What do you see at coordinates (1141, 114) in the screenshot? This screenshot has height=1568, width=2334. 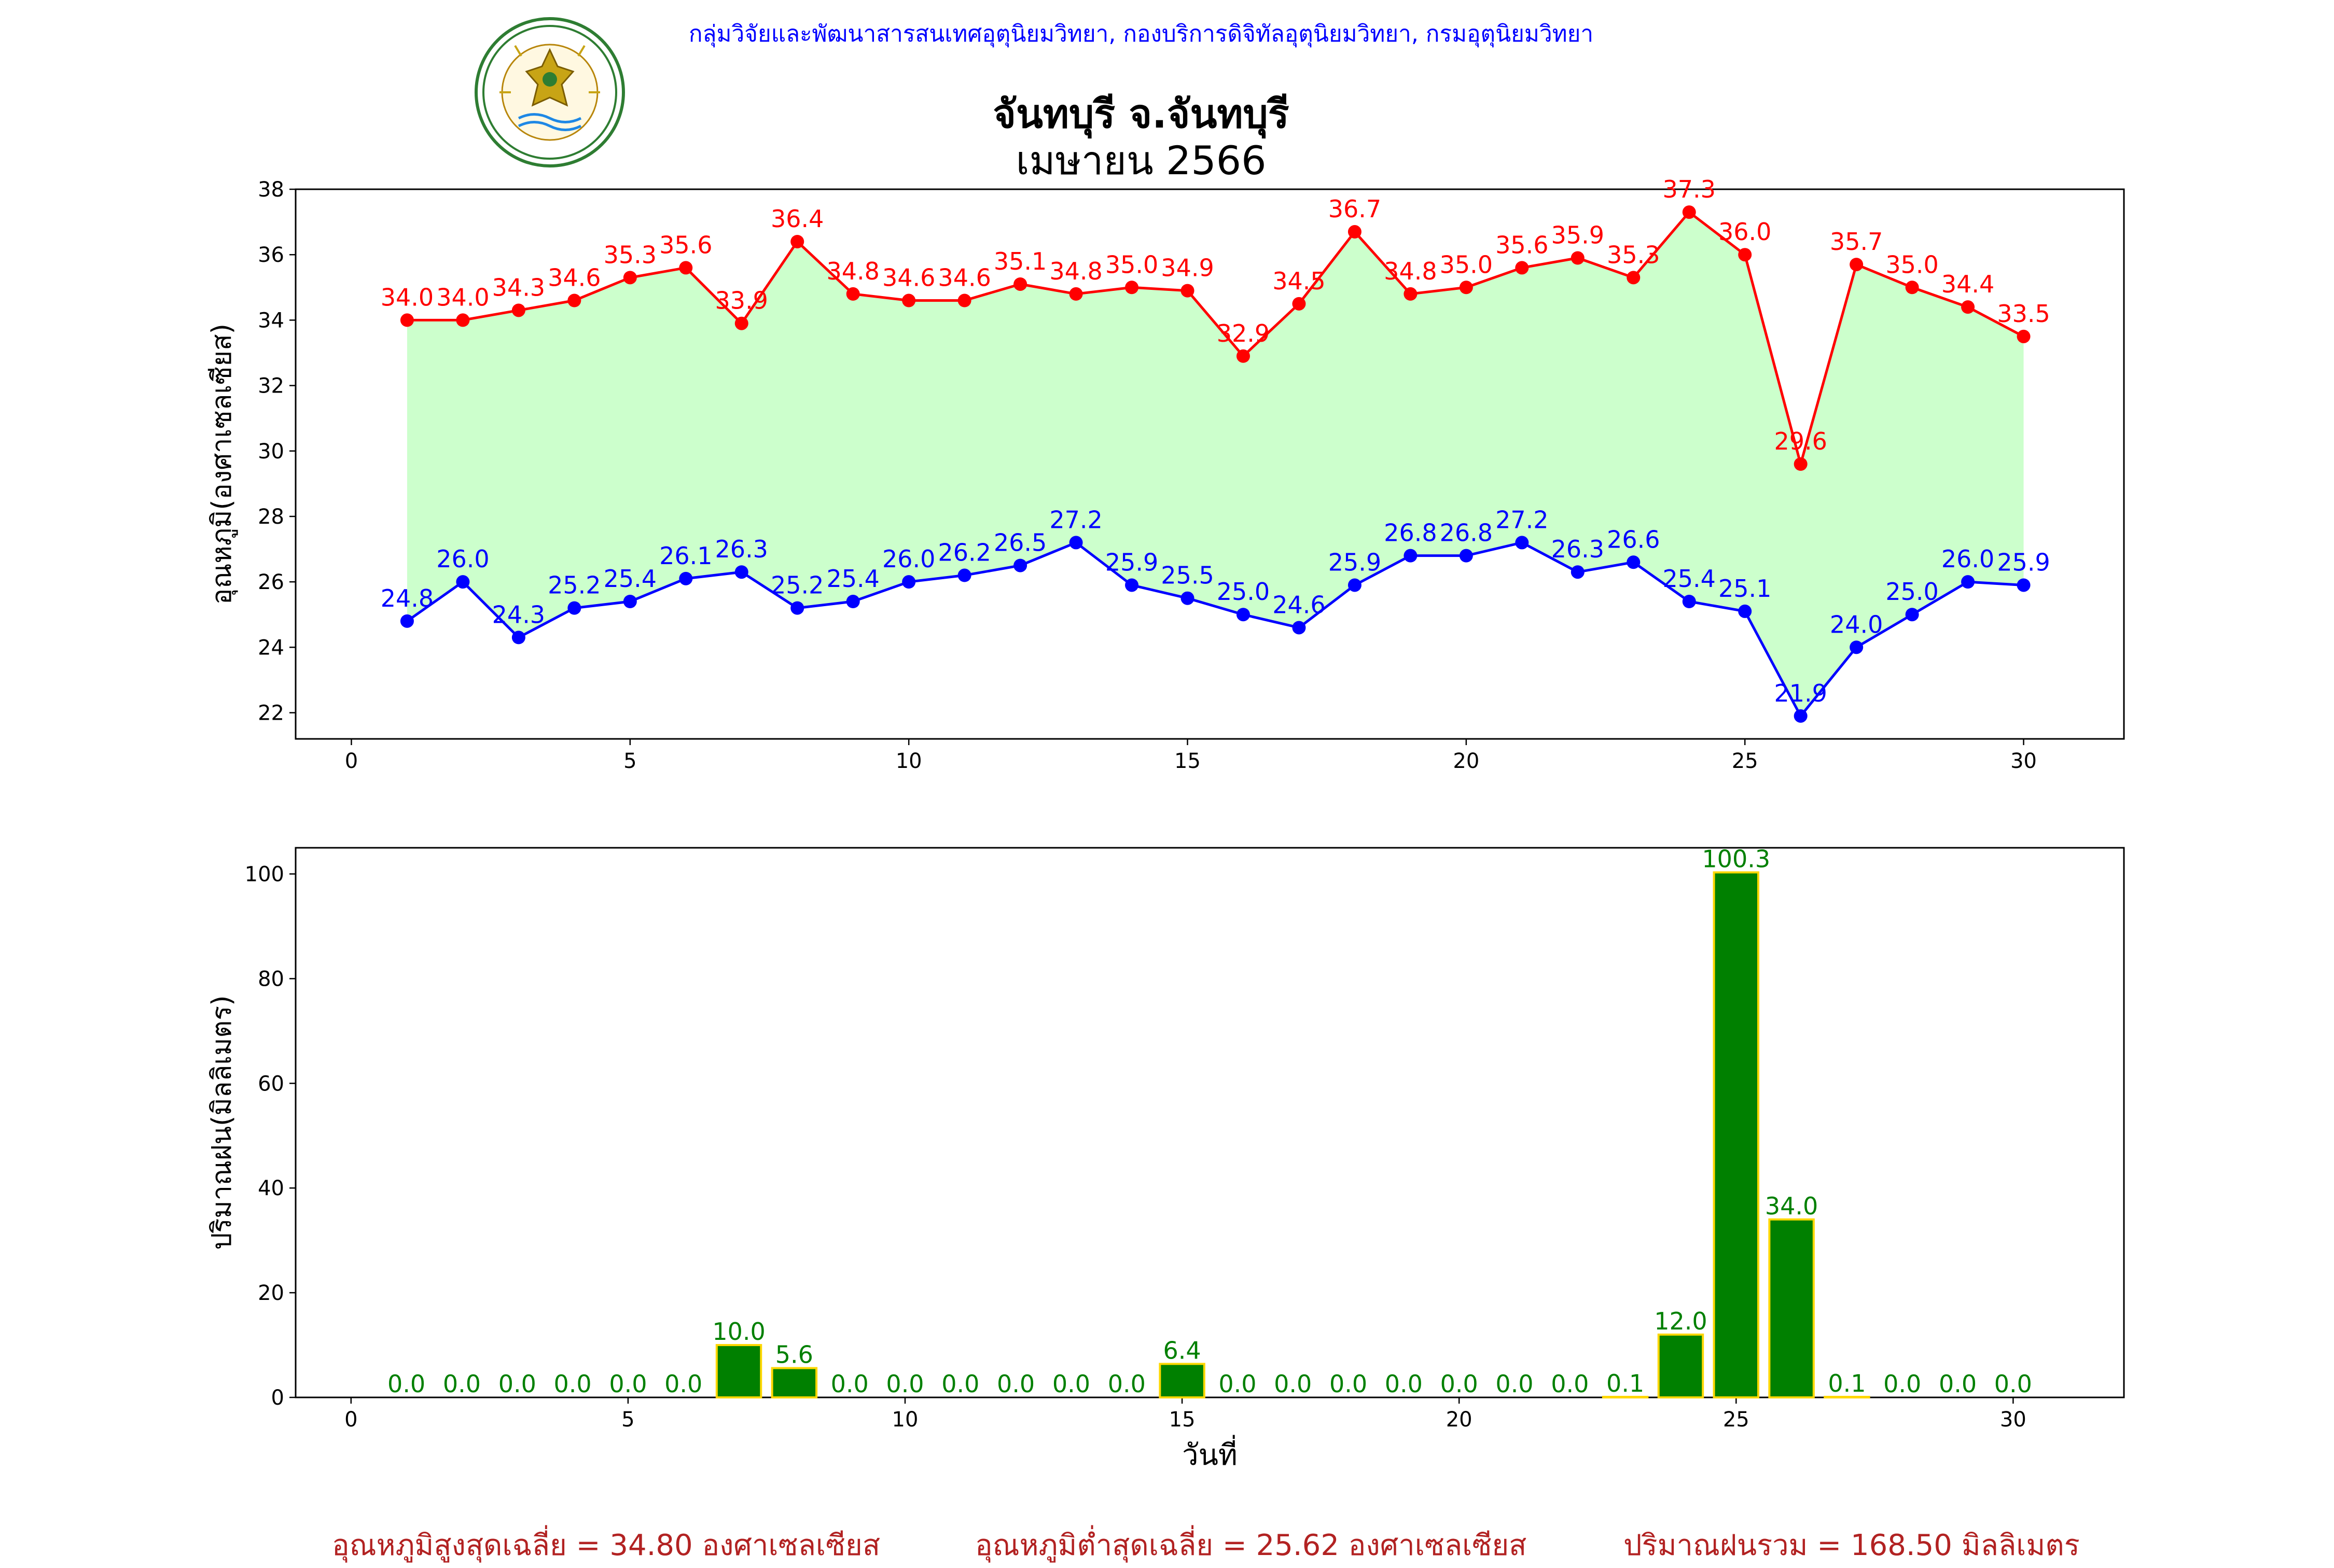 I see `chart-title-station: จันทบุรี จ.จันทบุรี` at bounding box center [1141, 114].